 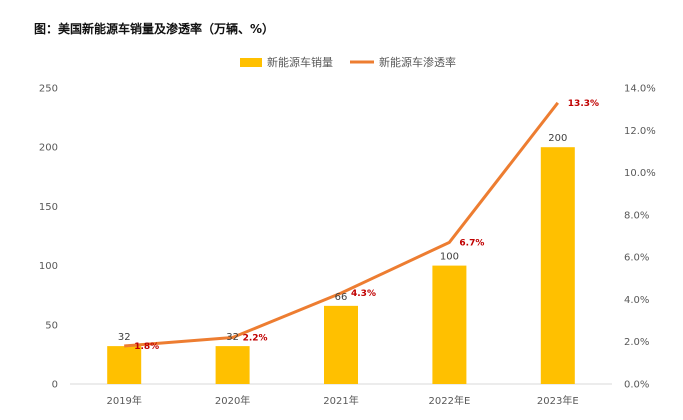 What do you see at coordinates (300, 62) in the screenshot?
I see `legend-bar-label: 新能源车销量` at bounding box center [300, 62].